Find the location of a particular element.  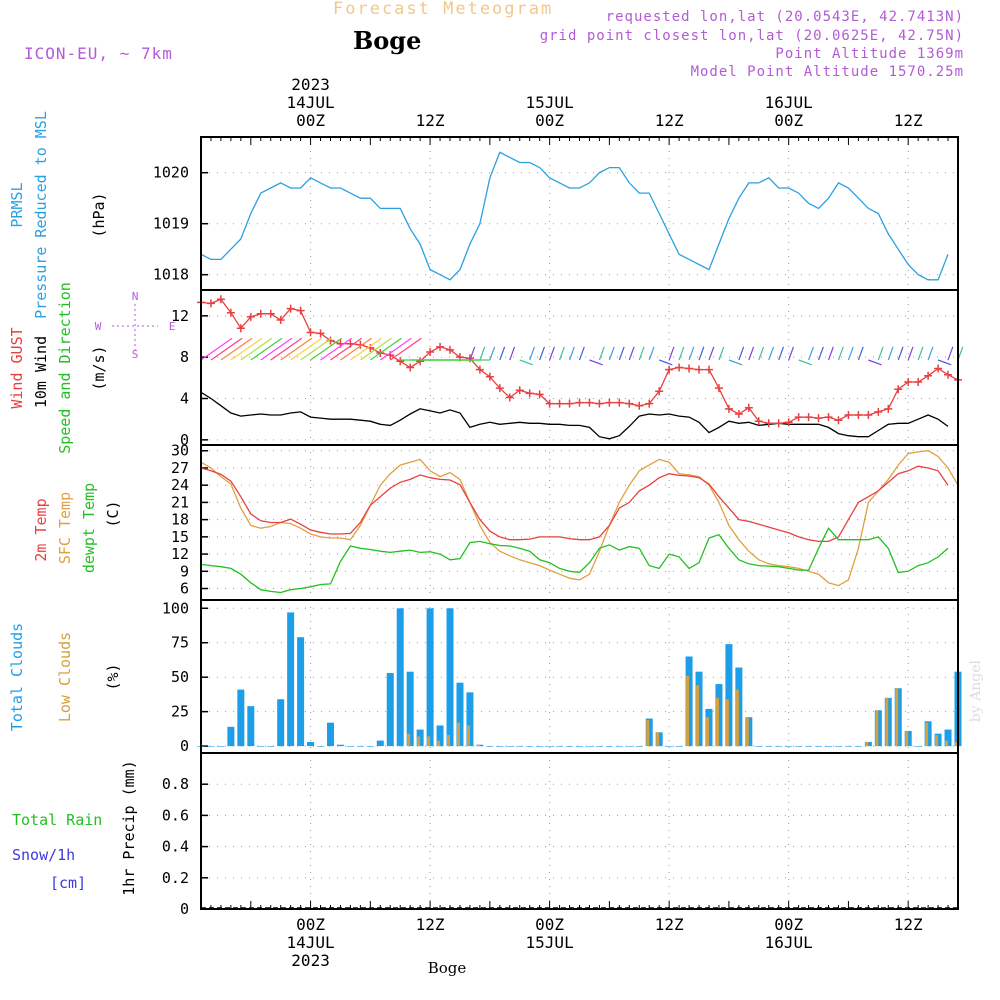

y-tick-label: 27 is located at coordinates (180, 468).